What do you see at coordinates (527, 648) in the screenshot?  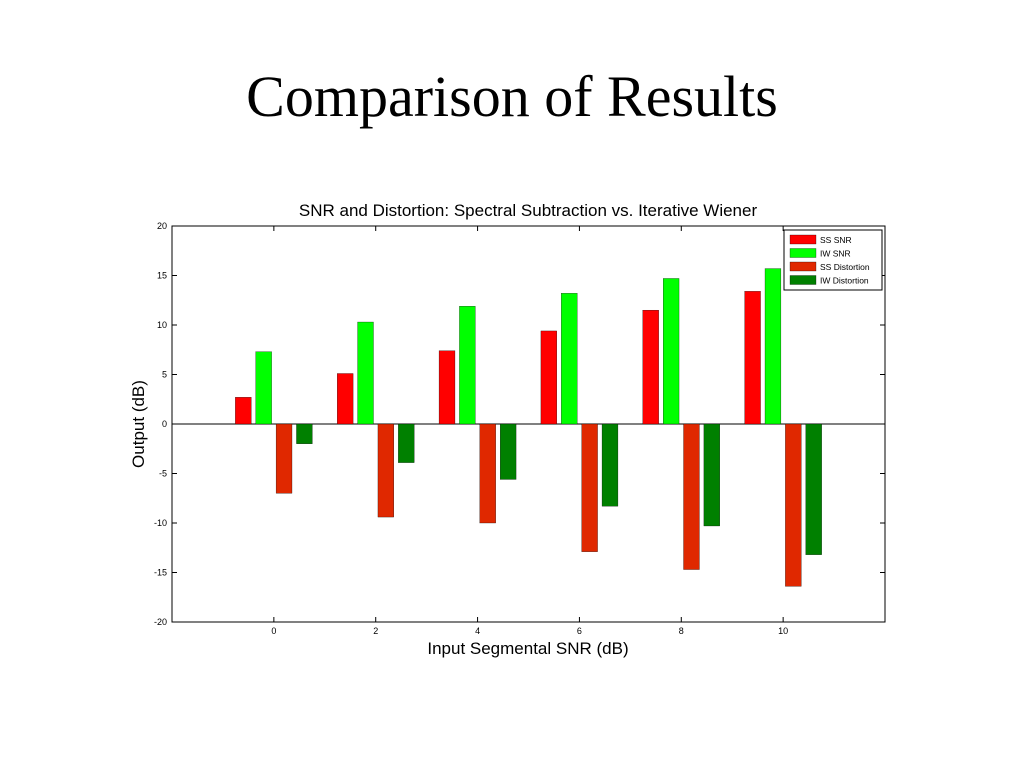 I see `x-axis-label: Input Segmental SNR (dB)` at bounding box center [527, 648].